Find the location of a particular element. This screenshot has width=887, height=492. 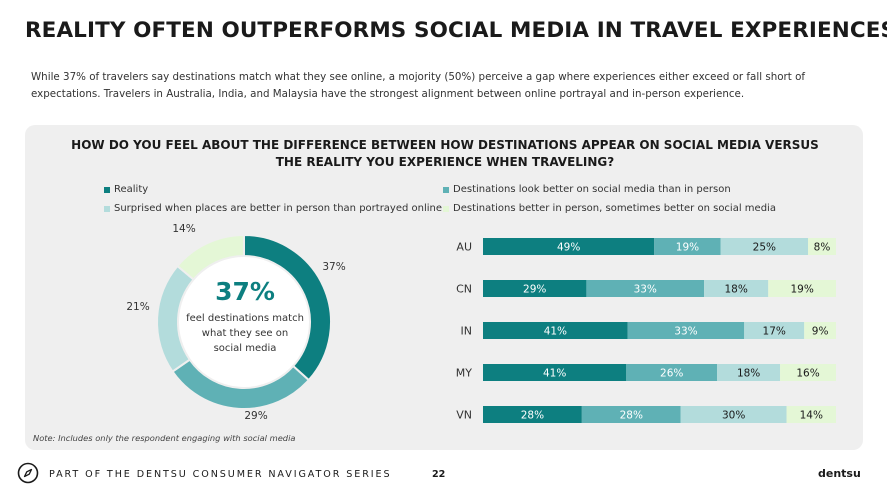

bar-segment-label: 30% is located at coordinates (733, 416).